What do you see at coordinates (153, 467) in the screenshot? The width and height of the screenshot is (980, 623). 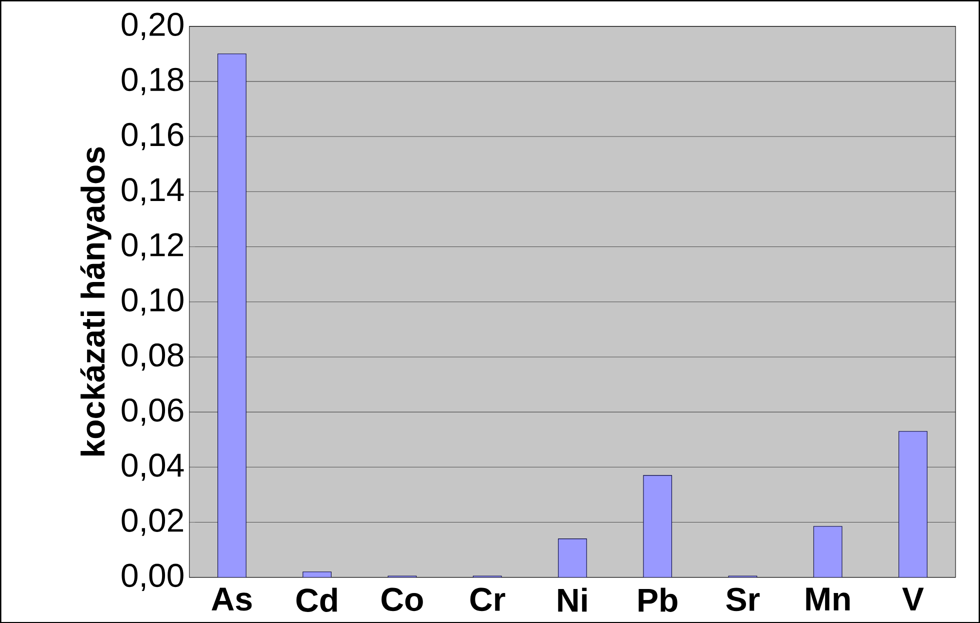 I see `y-tick-label: 0,04` at bounding box center [153, 467].